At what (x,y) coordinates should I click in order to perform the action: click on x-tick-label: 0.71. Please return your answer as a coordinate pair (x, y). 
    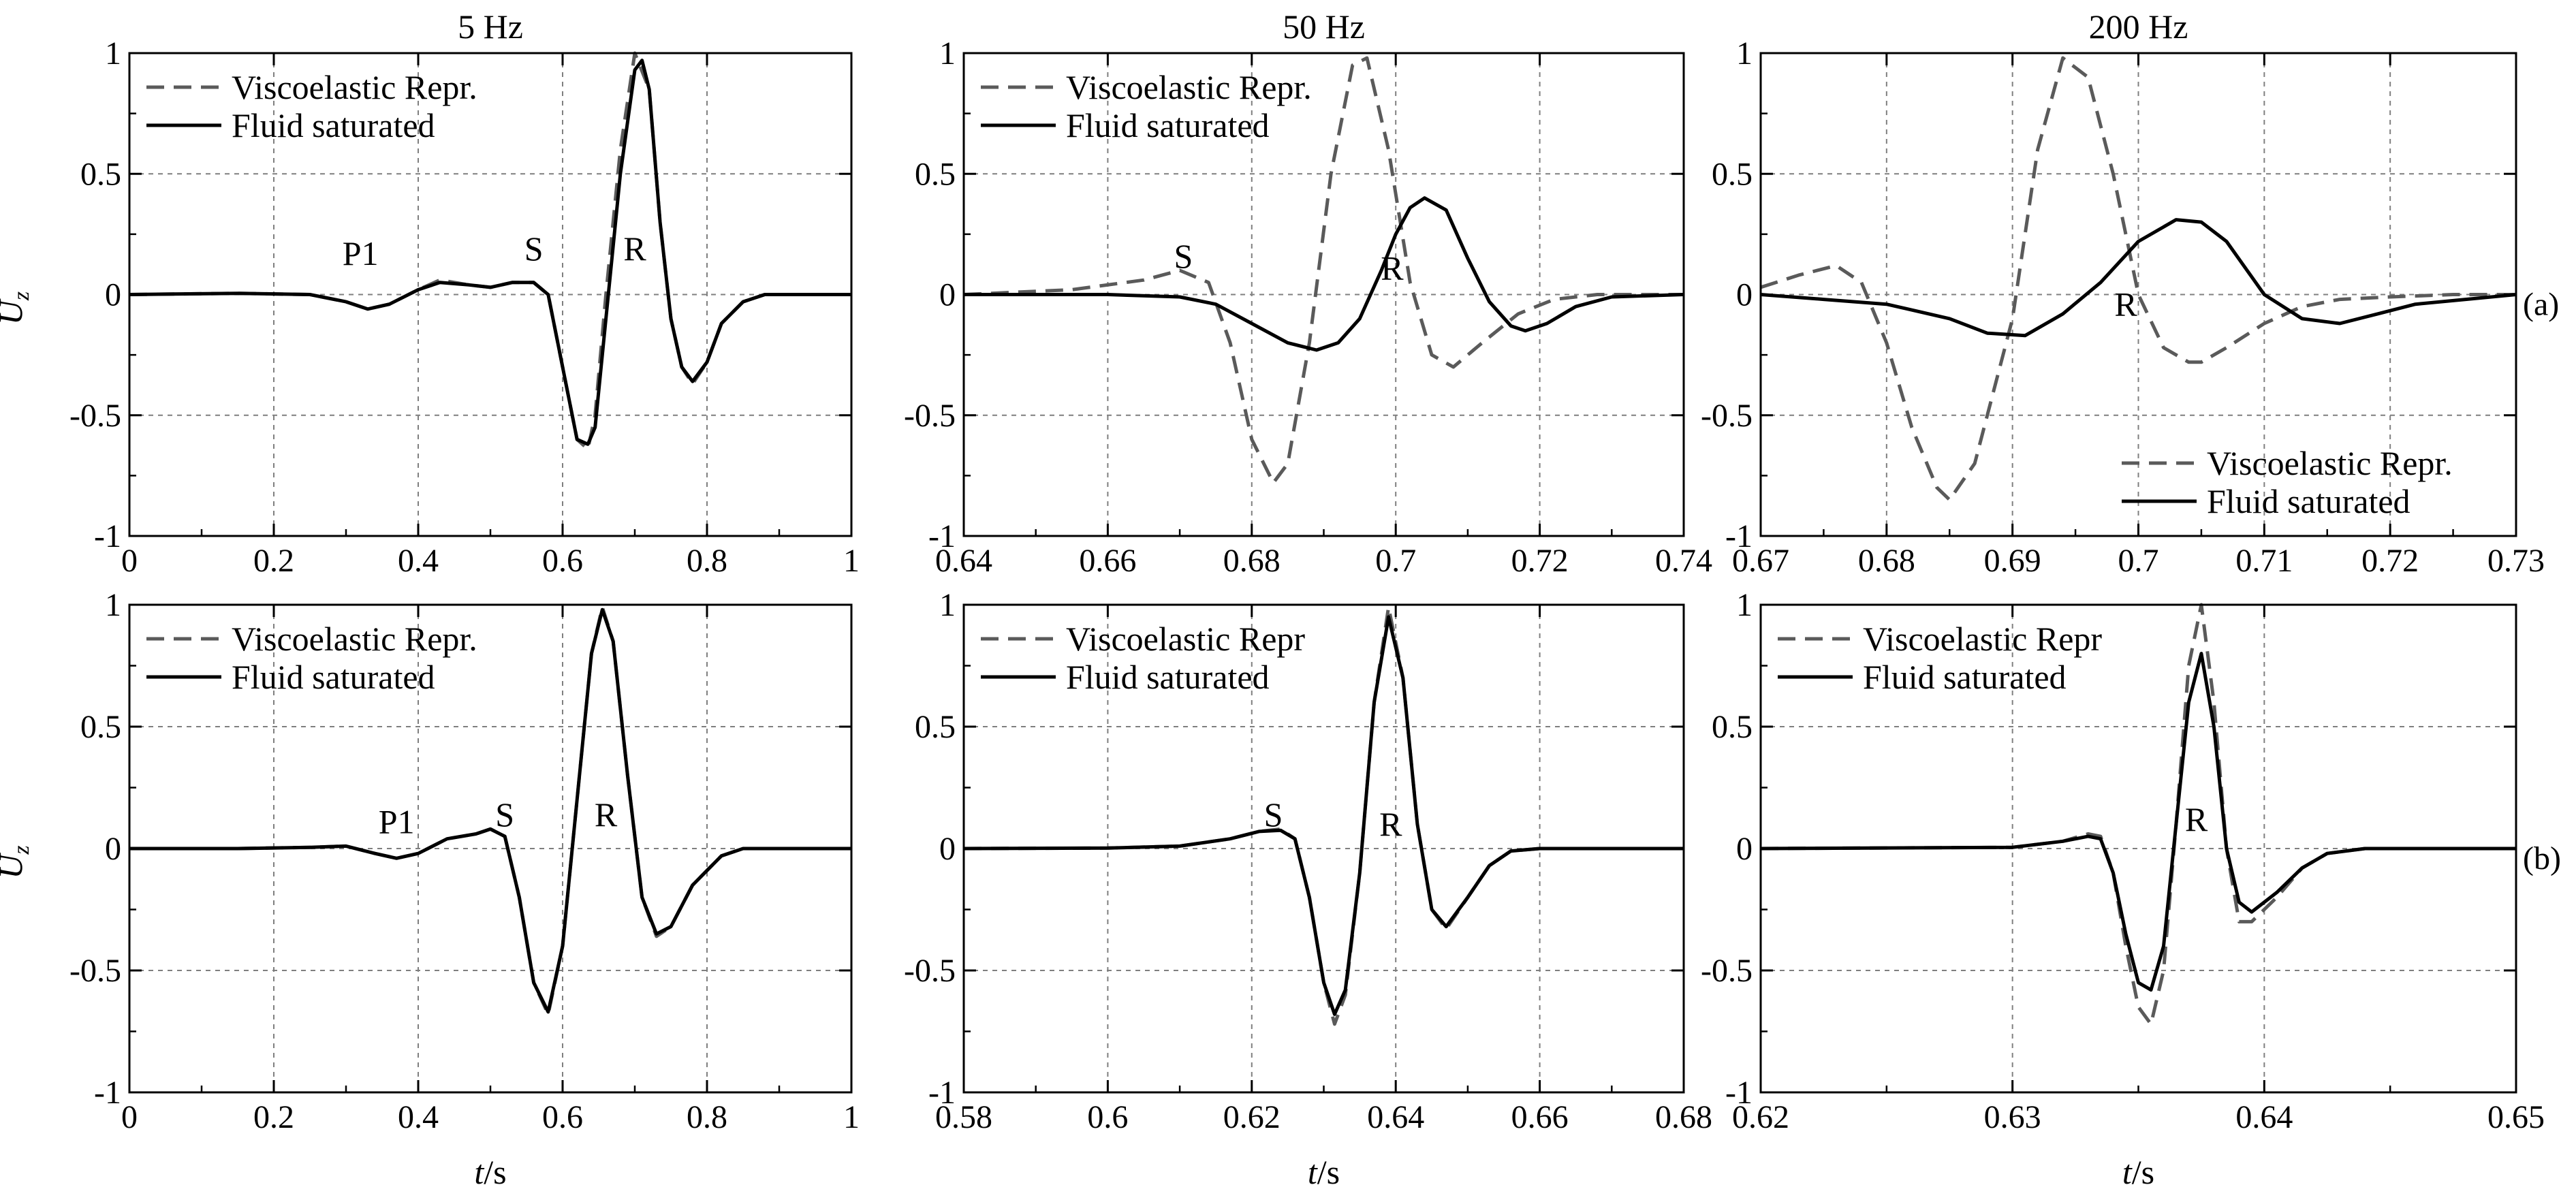
    Looking at the image, I should click on (2264, 561).